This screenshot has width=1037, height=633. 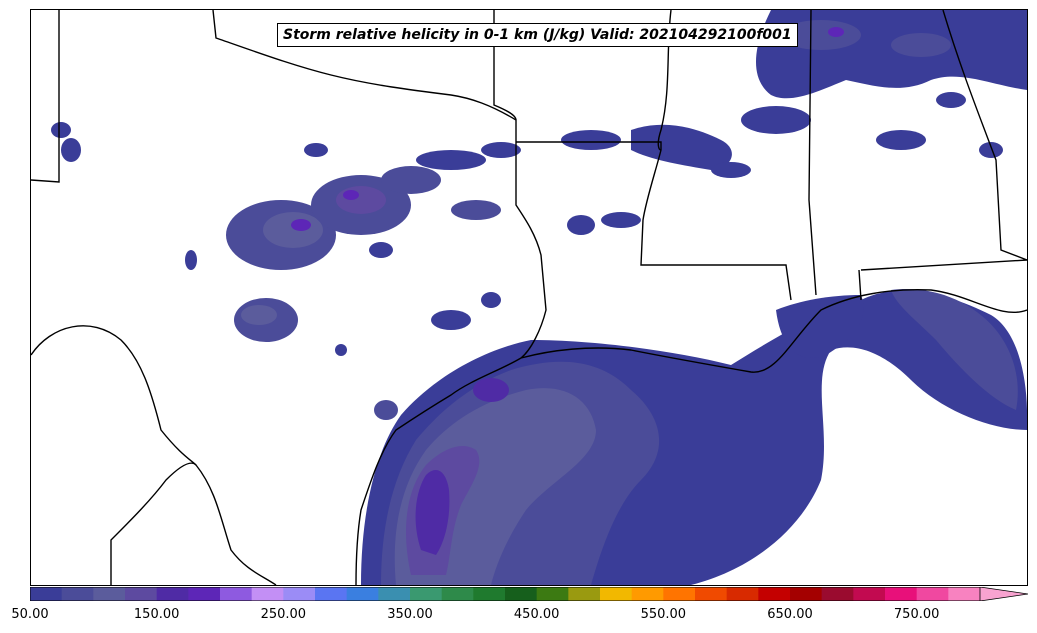 What do you see at coordinates (154, 455) in the screenshot?
I see `rio-grande` at bounding box center [154, 455].